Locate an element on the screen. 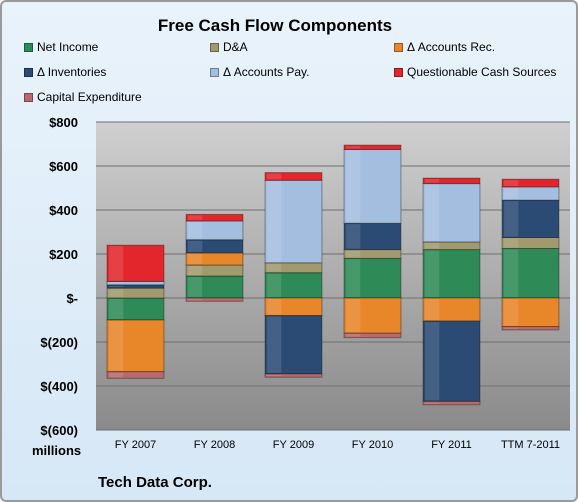  y-tick-label: $600 is located at coordinates (63, 166).